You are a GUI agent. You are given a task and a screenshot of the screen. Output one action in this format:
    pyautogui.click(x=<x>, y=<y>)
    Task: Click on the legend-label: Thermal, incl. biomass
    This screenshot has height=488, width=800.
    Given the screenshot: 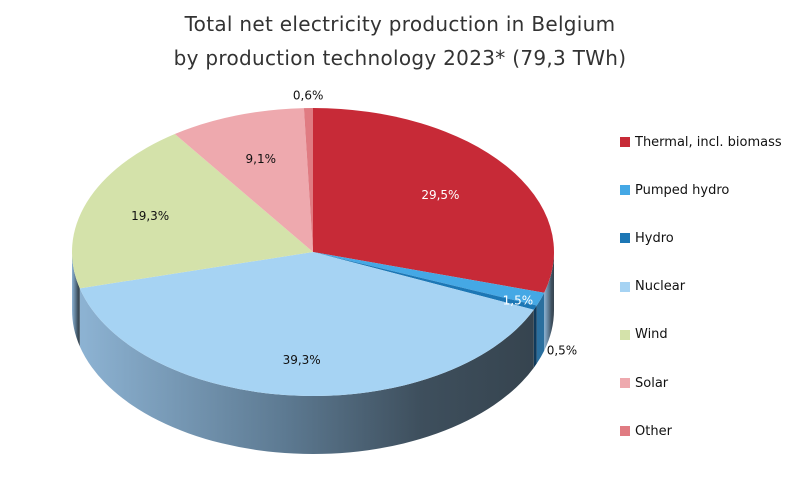 What is the action you would take?
    pyautogui.click(x=708, y=142)
    